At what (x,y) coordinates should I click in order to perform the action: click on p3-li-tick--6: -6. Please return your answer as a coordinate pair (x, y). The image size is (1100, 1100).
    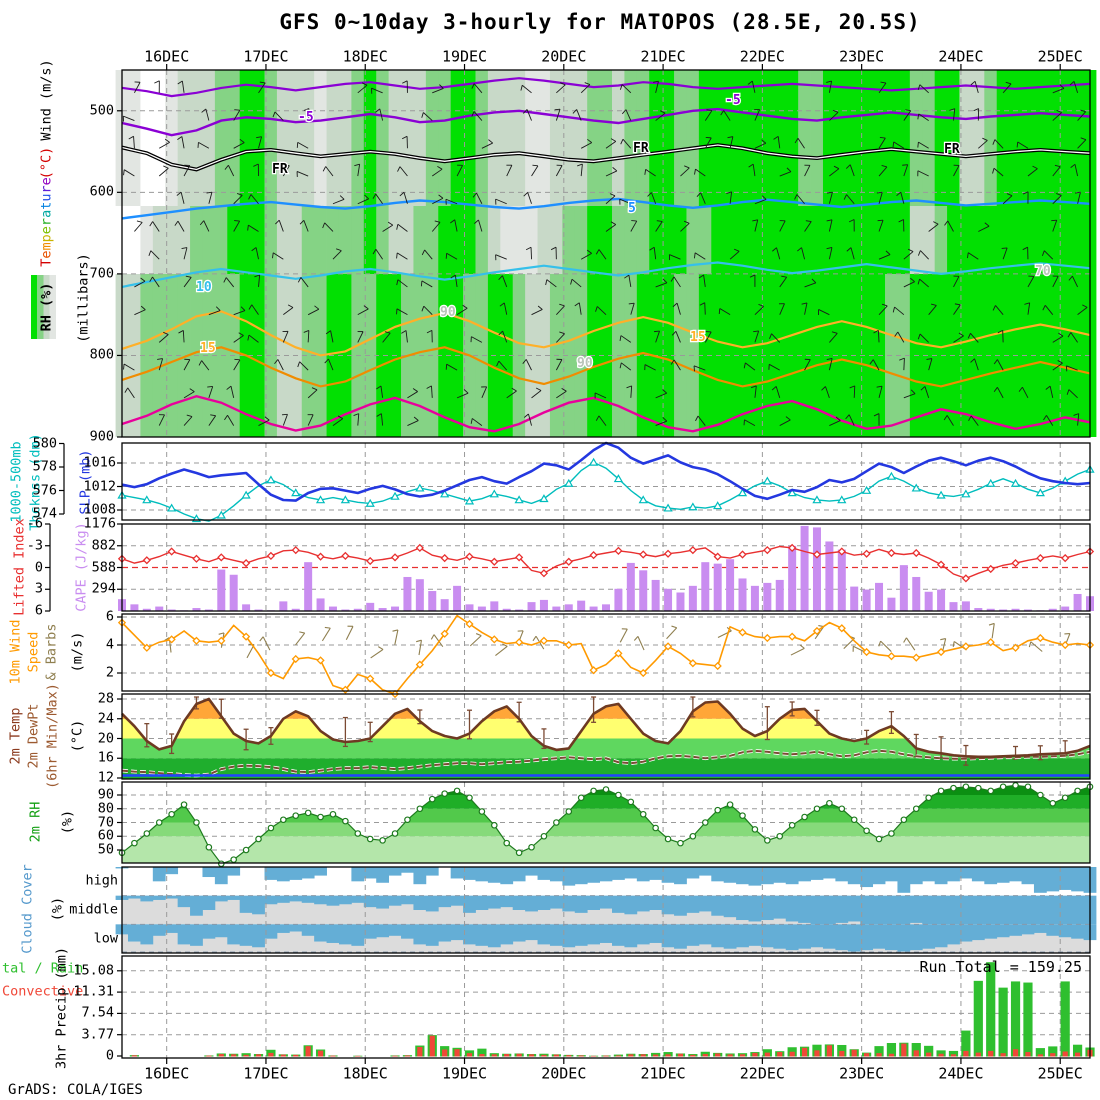
    Looking at the image, I should click on (34, 523).